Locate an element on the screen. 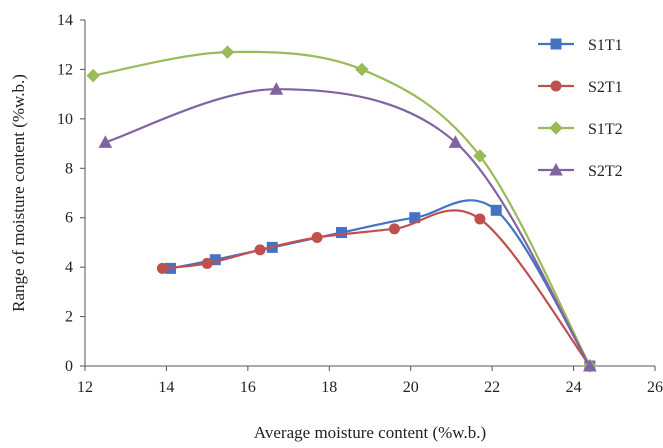 Image resolution: width=663 pixels, height=448 pixels. x-tick-label: 16 is located at coordinates (248, 387).